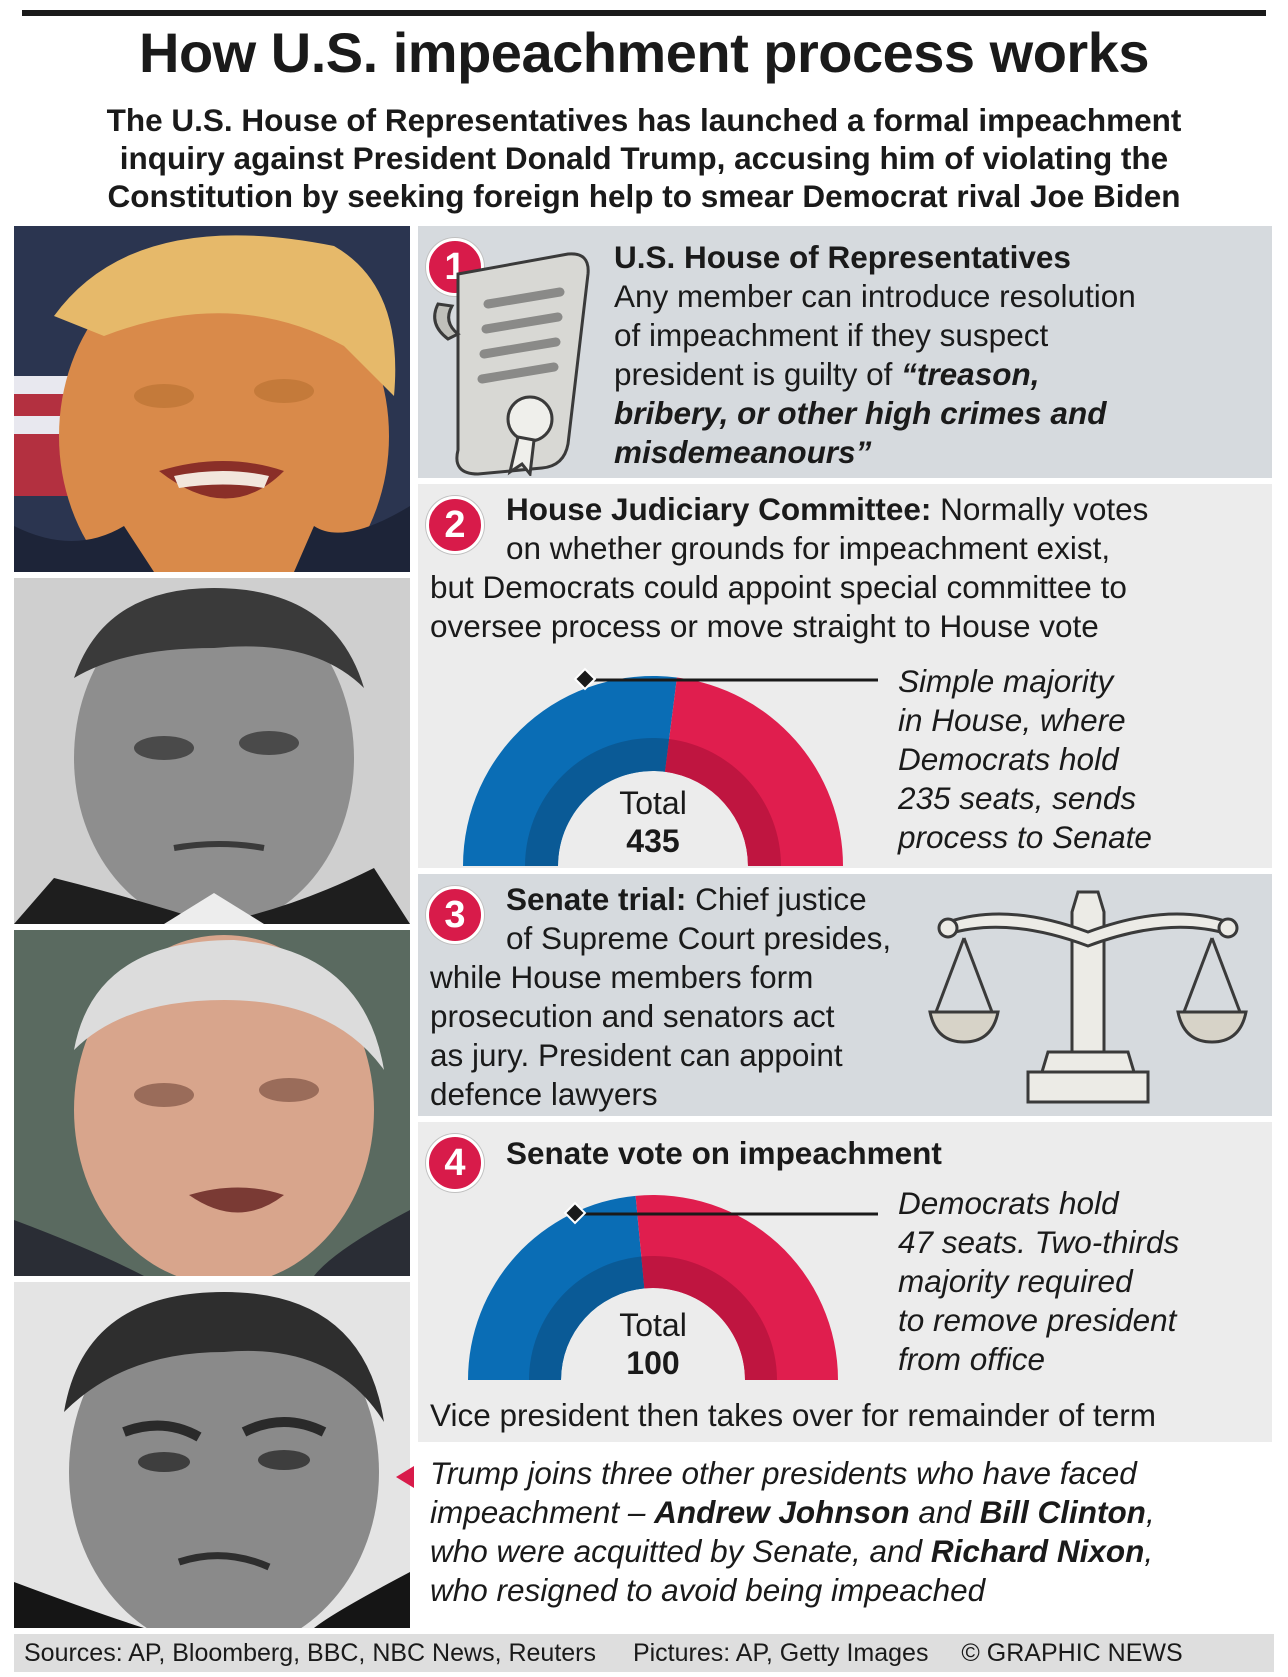  Describe the element at coordinates (1006, 681) in the screenshot. I see `step-2-note: Simple majority` at that location.